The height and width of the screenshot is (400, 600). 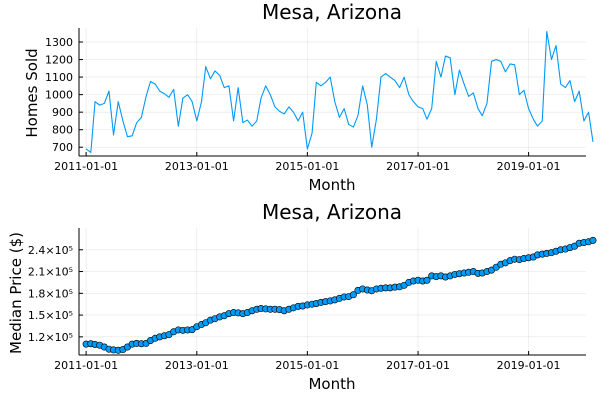 What do you see at coordinates (59, 95) in the screenshot?
I see `homes-sold-y-tick-label: 1000` at bounding box center [59, 95].